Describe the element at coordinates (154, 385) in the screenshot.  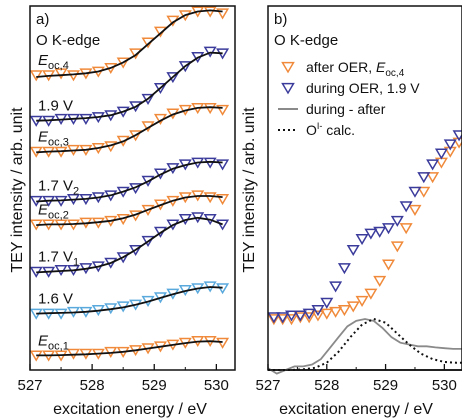
I see `panel-a-x-tick-label: 529` at that location.